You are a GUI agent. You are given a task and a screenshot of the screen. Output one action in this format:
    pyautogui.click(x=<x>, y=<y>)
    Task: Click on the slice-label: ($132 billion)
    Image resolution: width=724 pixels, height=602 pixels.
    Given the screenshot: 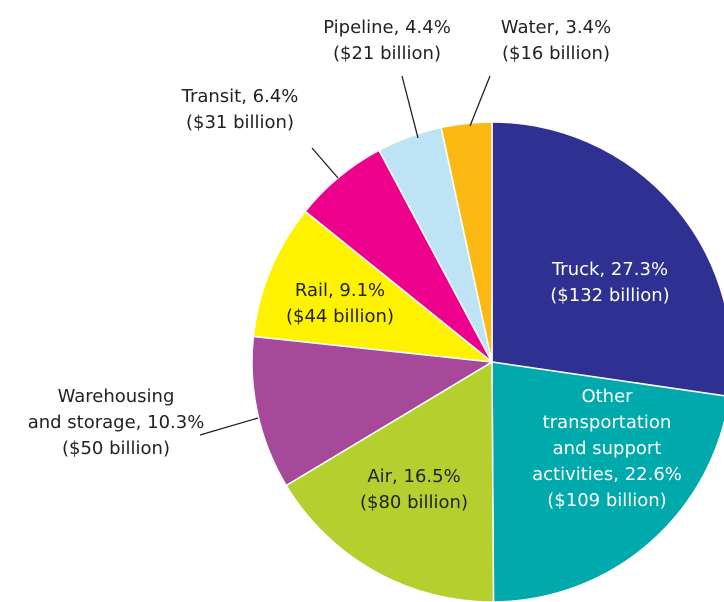 What is the action you would take?
    pyautogui.click(x=609, y=295)
    